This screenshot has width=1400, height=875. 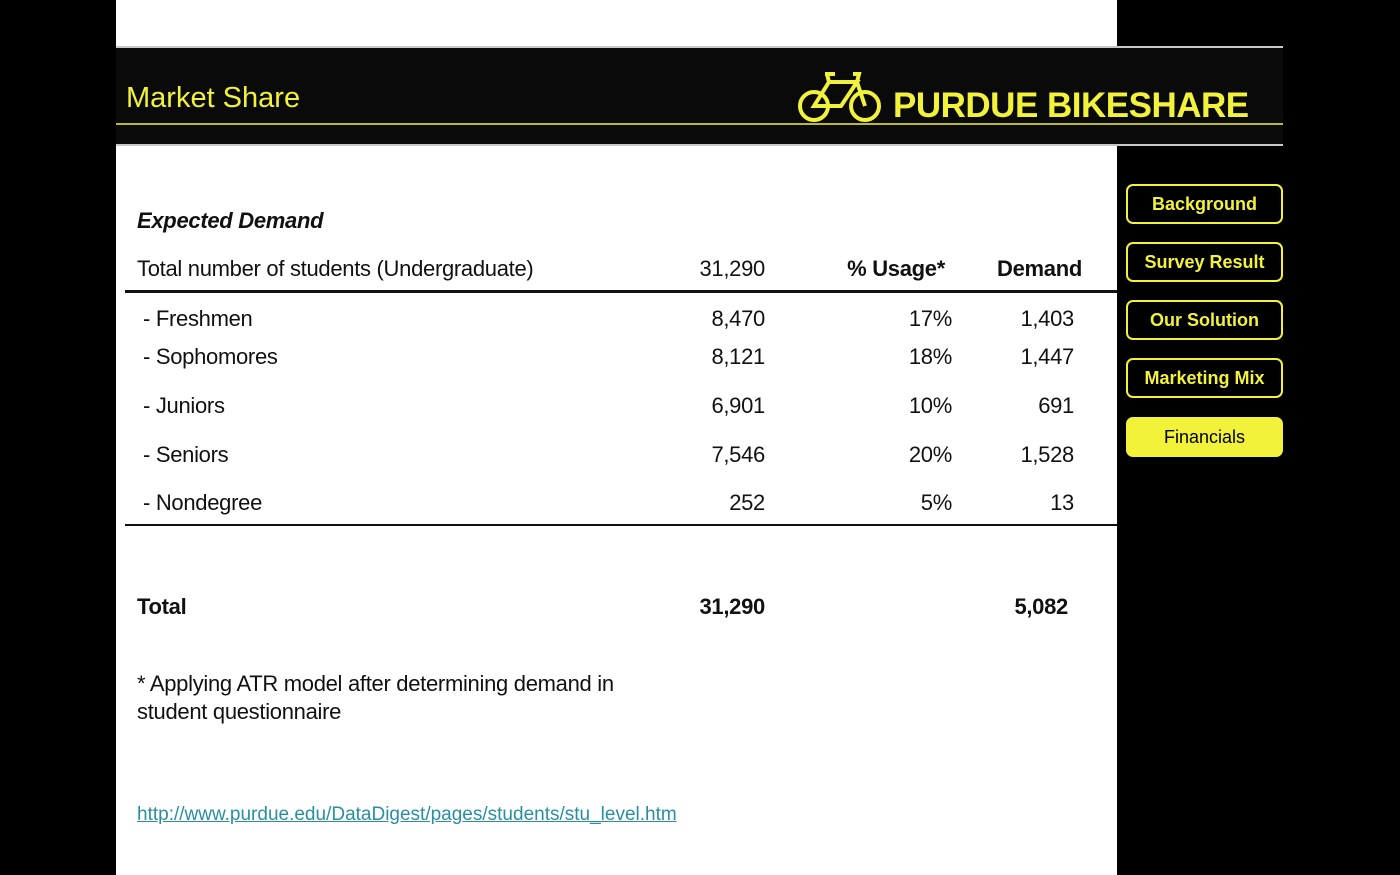 I want to click on bottom-rule, so click(x=621, y=525).